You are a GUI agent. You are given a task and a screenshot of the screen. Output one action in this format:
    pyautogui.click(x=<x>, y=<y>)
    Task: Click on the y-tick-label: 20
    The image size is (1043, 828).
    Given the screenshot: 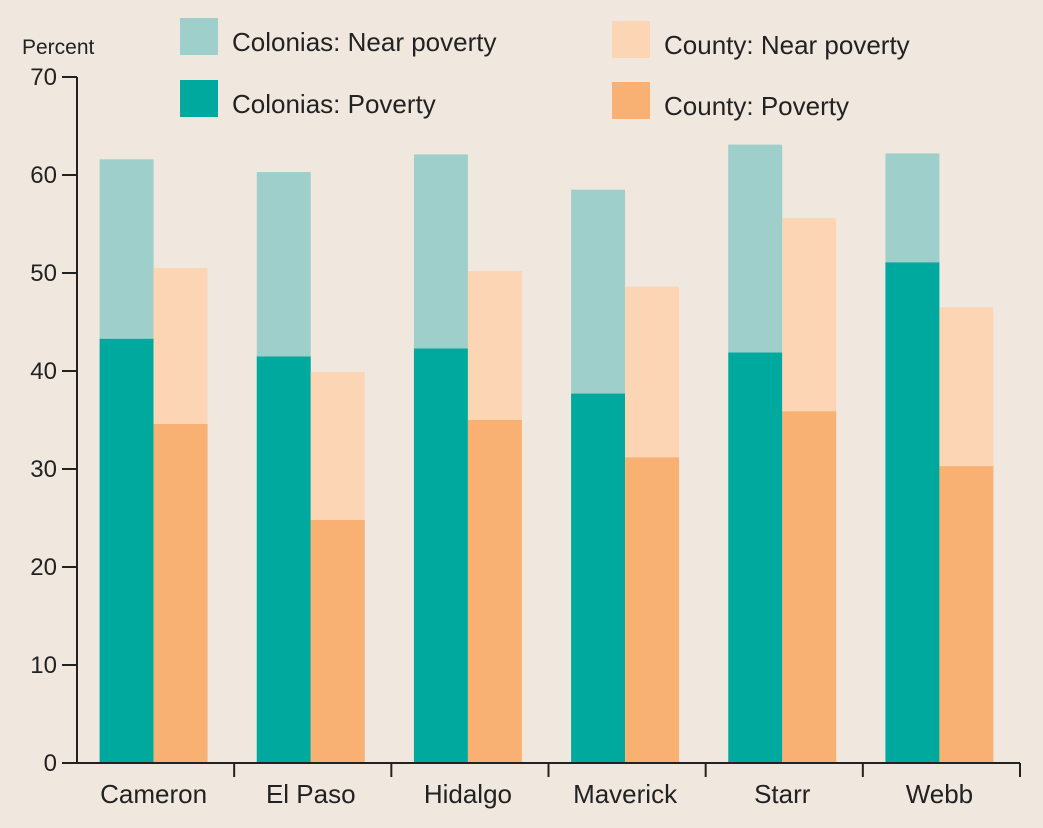 What is the action you would take?
    pyautogui.click(x=43, y=567)
    